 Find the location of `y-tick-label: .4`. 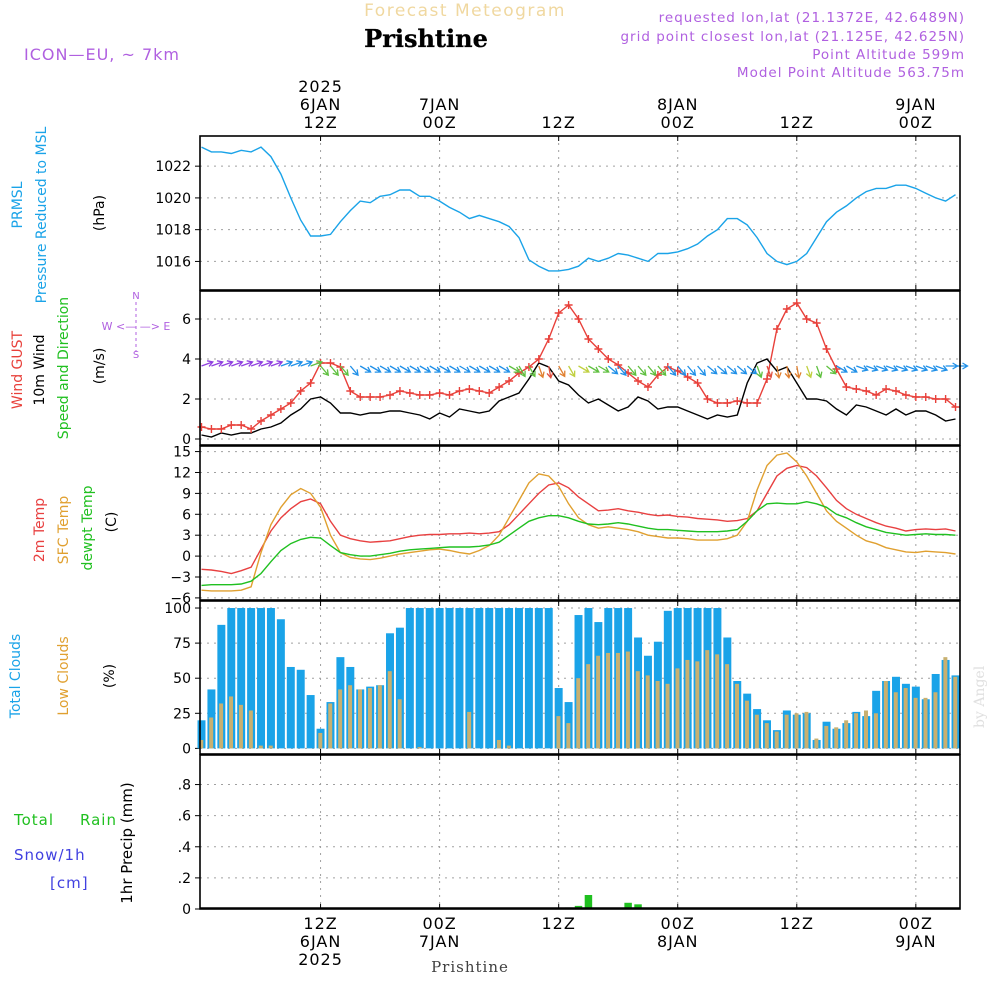

y-tick-label: .4 is located at coordinates (184, 848).